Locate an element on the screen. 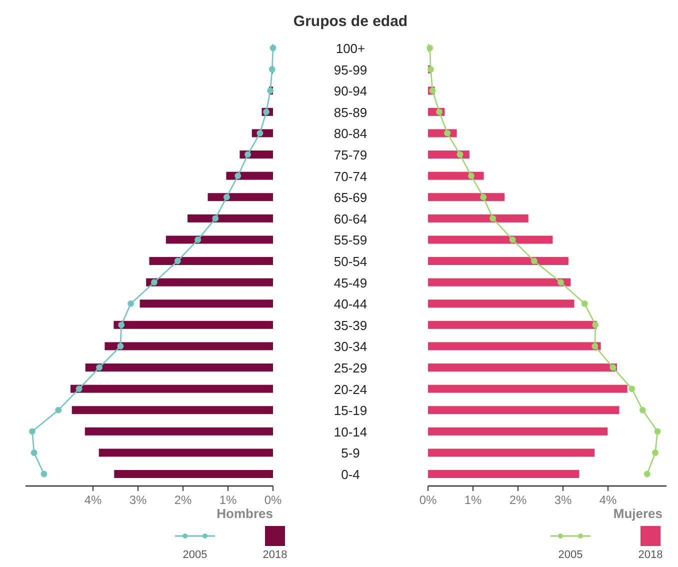 This screenshot has width=678, height=567. y-tick-label: 35-39 is located at coordinates (351, 325).